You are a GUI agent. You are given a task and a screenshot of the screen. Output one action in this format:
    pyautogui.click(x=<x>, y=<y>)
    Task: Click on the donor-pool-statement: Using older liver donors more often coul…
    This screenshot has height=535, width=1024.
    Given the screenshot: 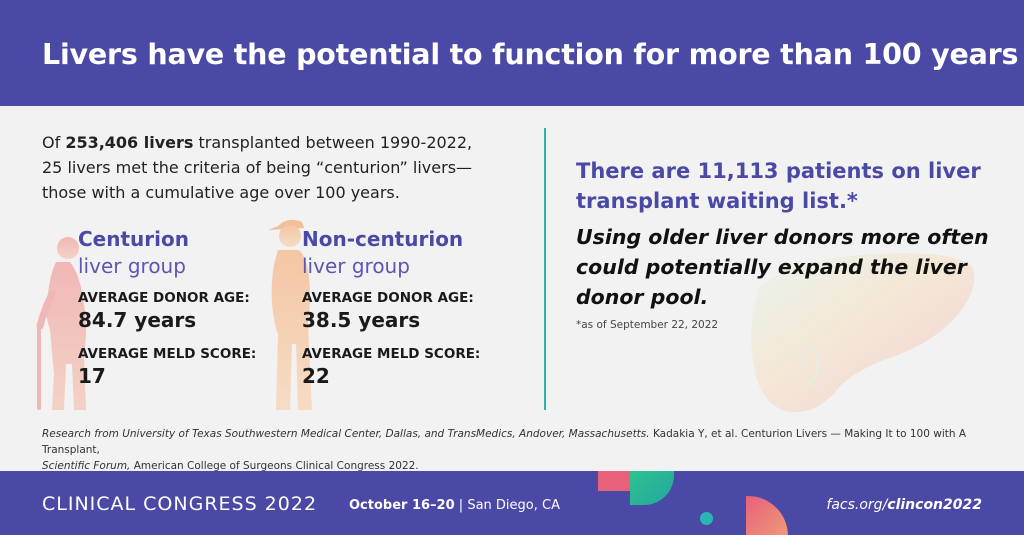 What is the action you would take?
    pyautogui.click(x=782, y=267)
    